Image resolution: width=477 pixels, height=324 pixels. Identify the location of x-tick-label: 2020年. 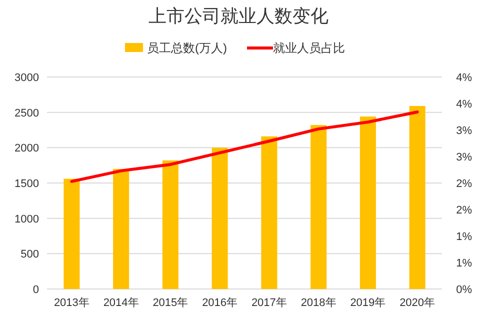
(418, 303).